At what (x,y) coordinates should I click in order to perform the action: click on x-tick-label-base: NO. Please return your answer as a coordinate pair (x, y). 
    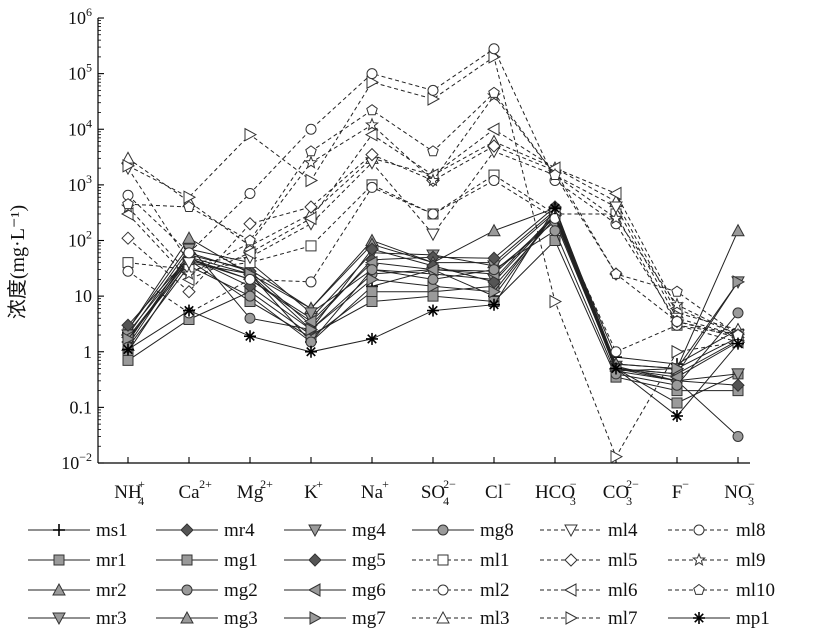
    Looking at the image, I should click on (737, 492).